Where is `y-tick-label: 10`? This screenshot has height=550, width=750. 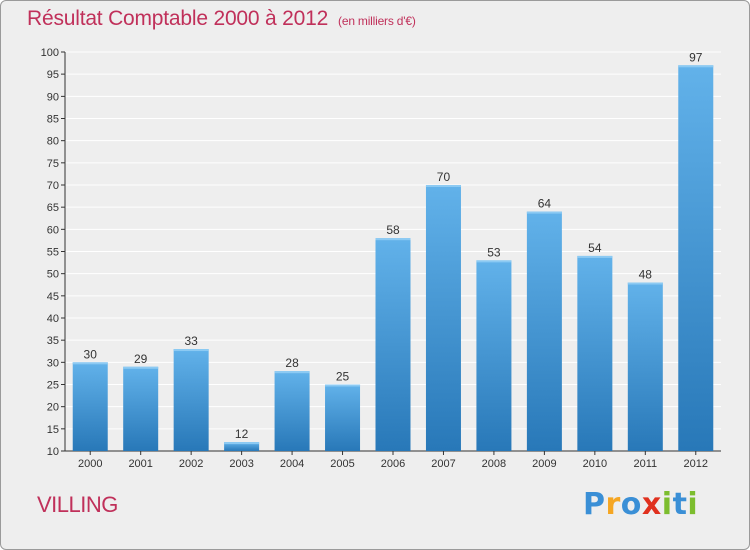 y-tick-label: 10 is located at coordinates (53, 452).